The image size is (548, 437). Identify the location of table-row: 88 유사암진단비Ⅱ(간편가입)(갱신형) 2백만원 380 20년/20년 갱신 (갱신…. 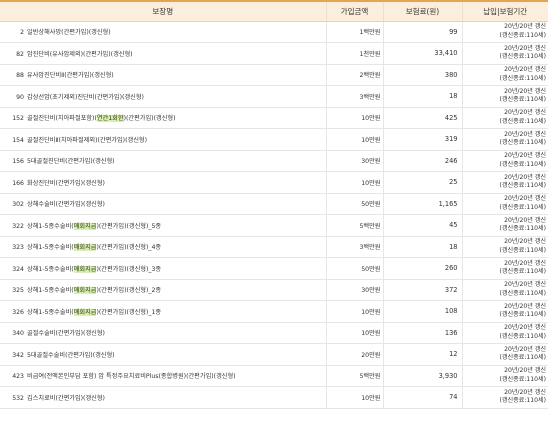
(274, 75).